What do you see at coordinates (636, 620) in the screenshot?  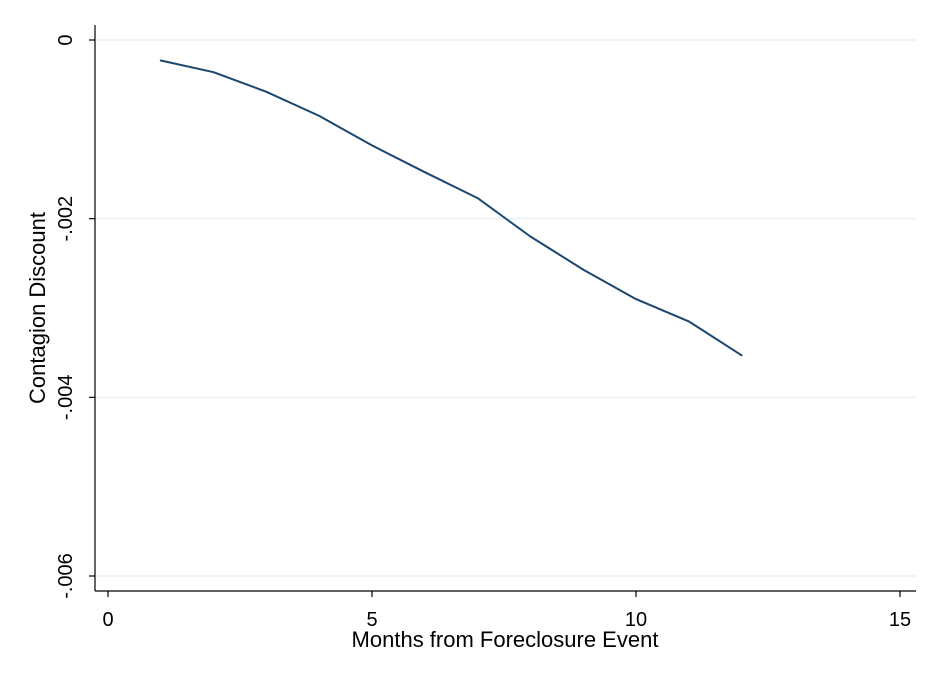 I see `x-tick-label: 10` at bounding box center [636, 620].